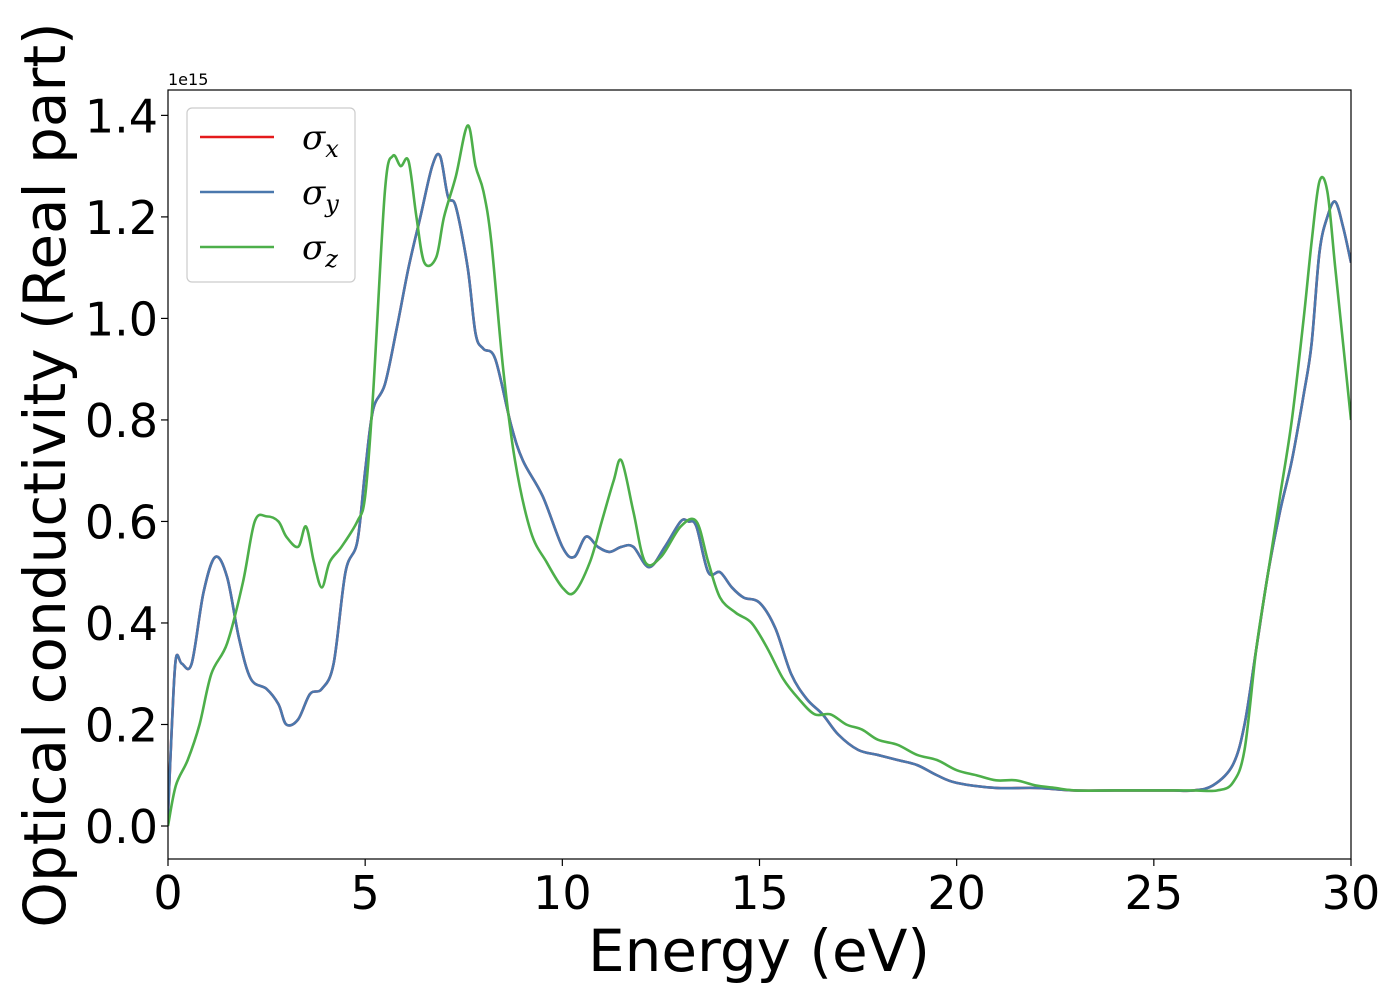 The image size is (1400, 1000). I want to click on legend-label-sigma-y: σy, so click(320, 195).